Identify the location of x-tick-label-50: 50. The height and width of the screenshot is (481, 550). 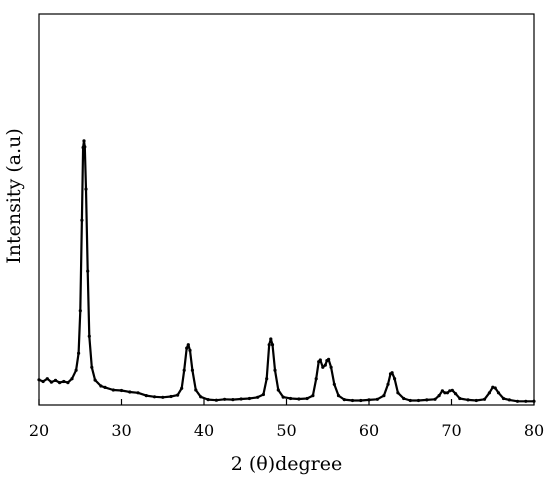
(286, 430).